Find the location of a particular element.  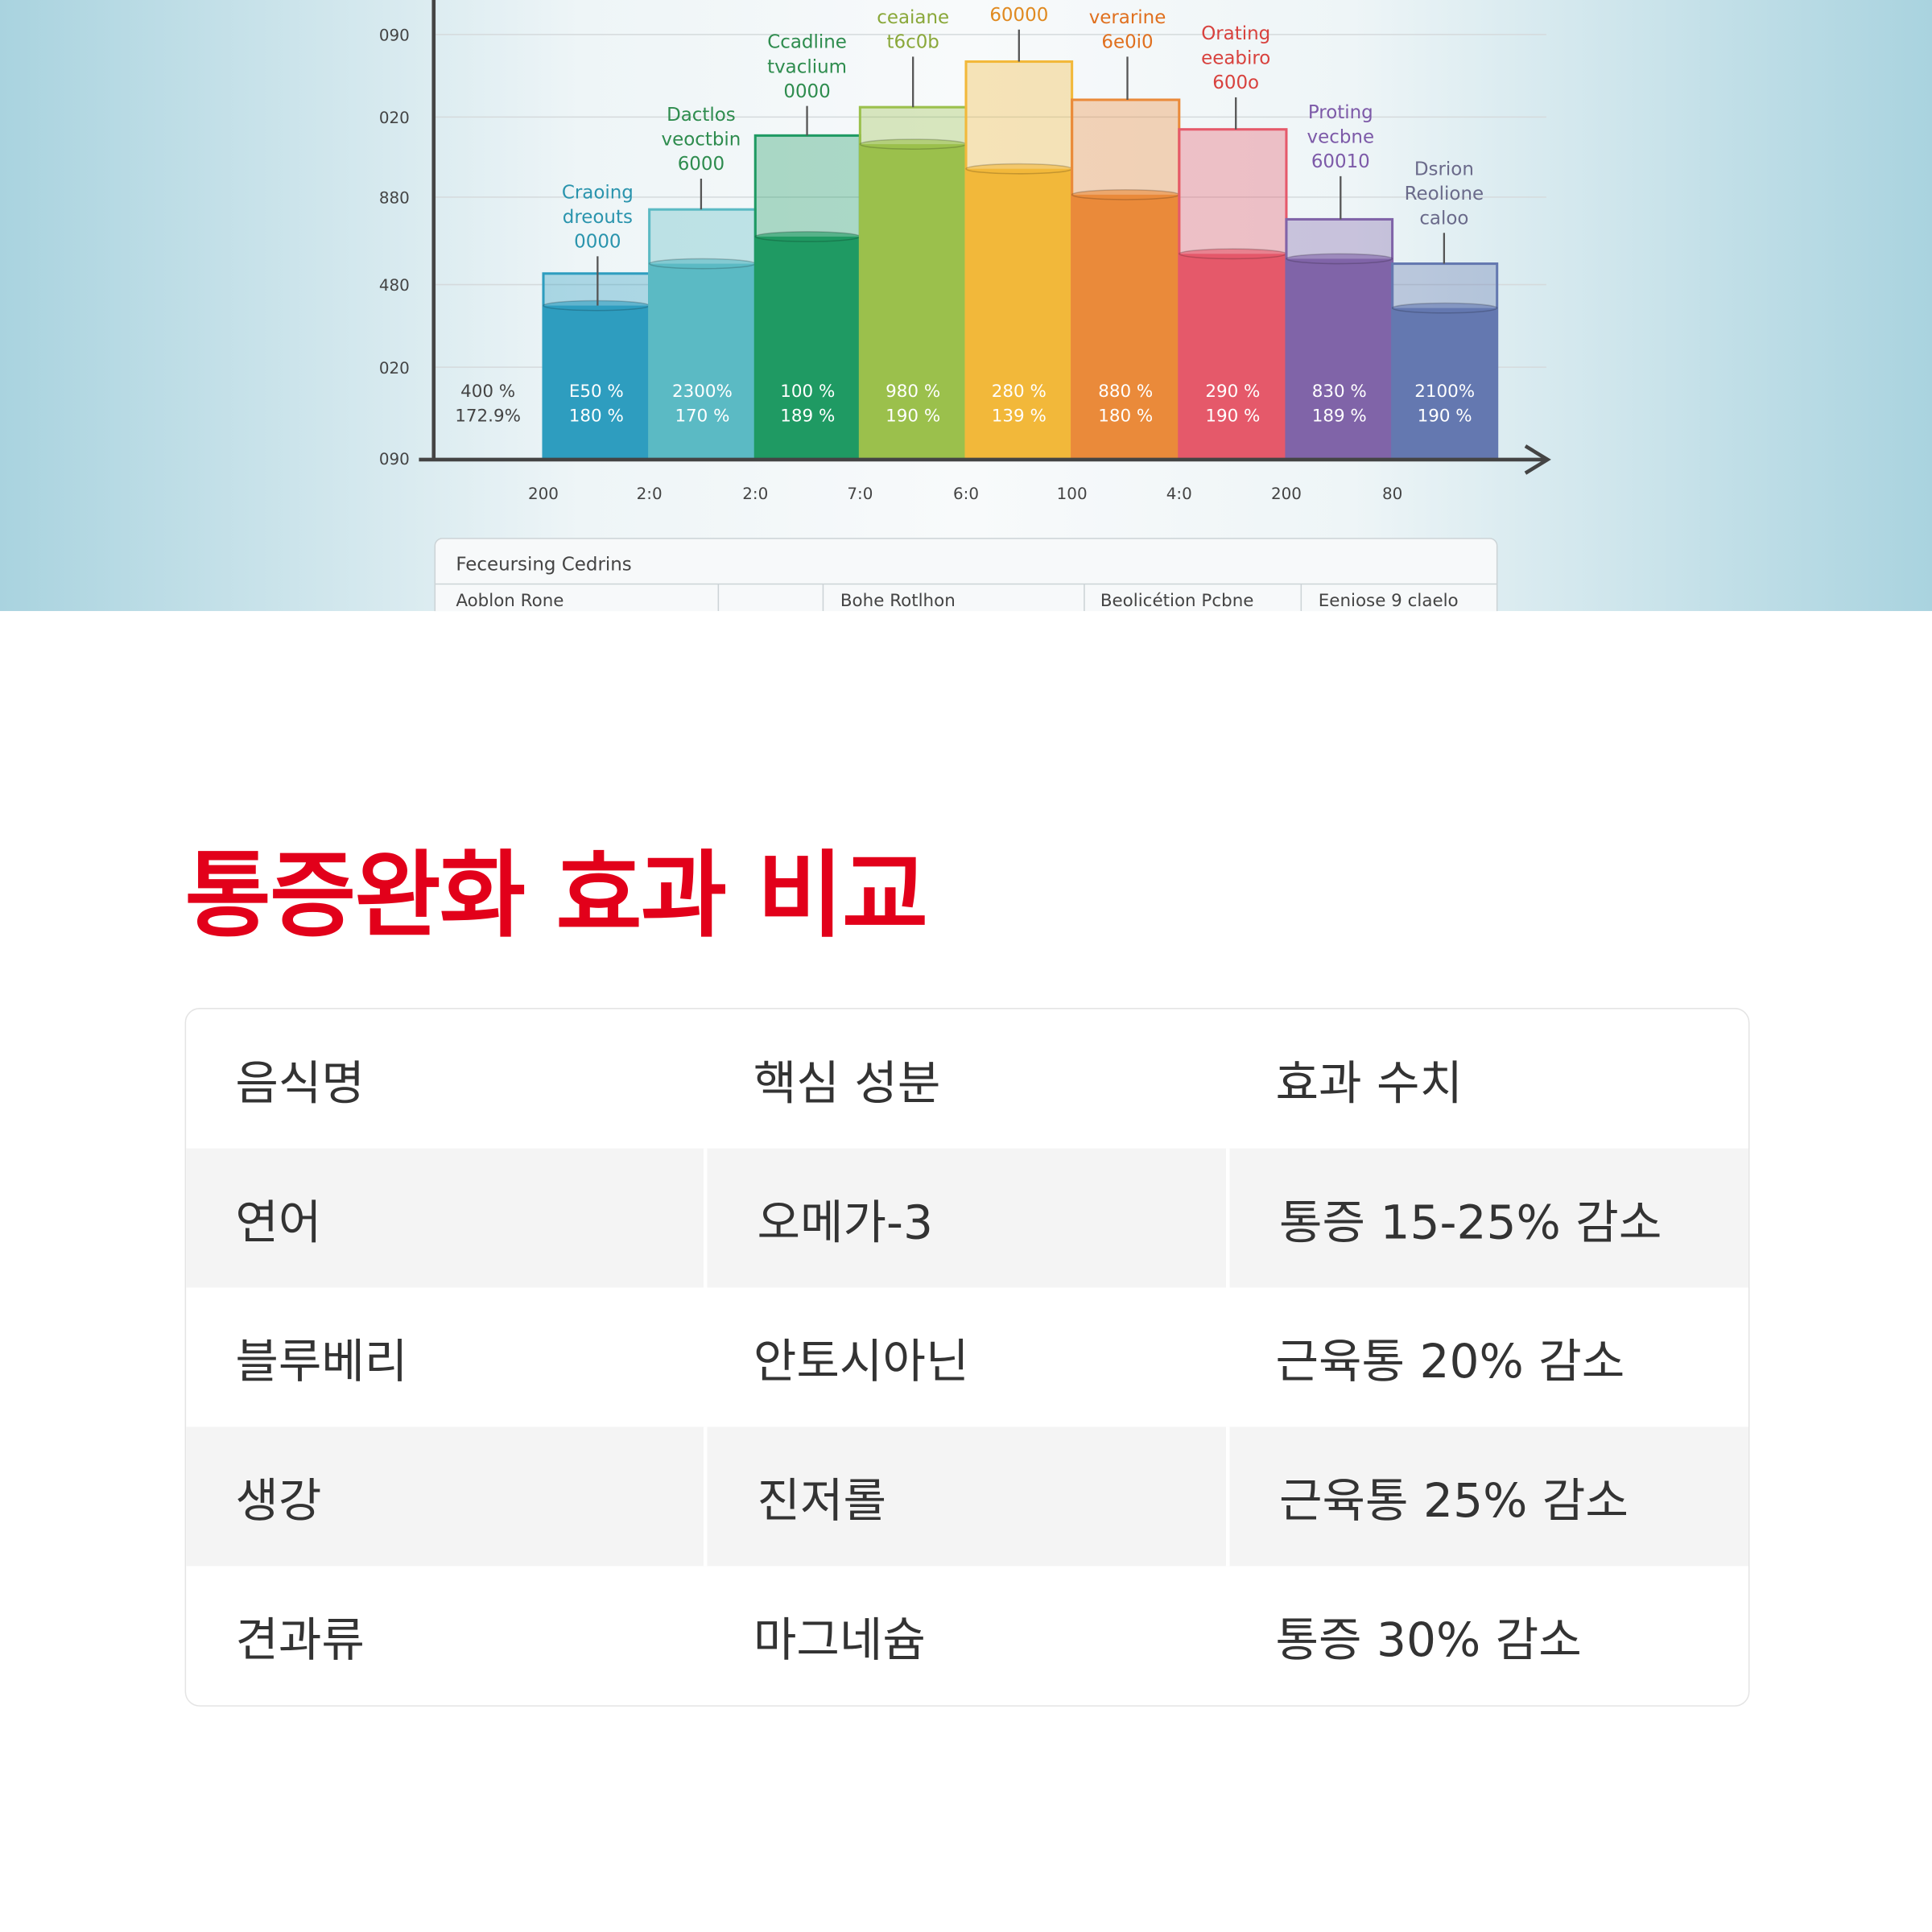

annotation: tvaclium is located at coordinates (807, 66).